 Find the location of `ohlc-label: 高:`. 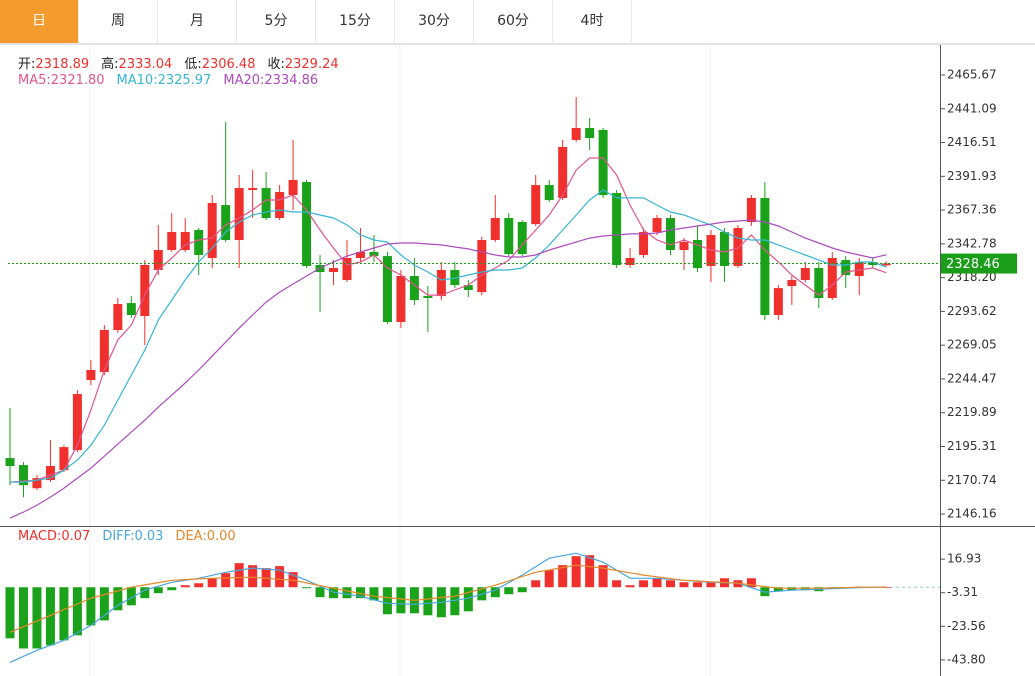

ohlc-label: 高: is located at coordinates (110, 64).